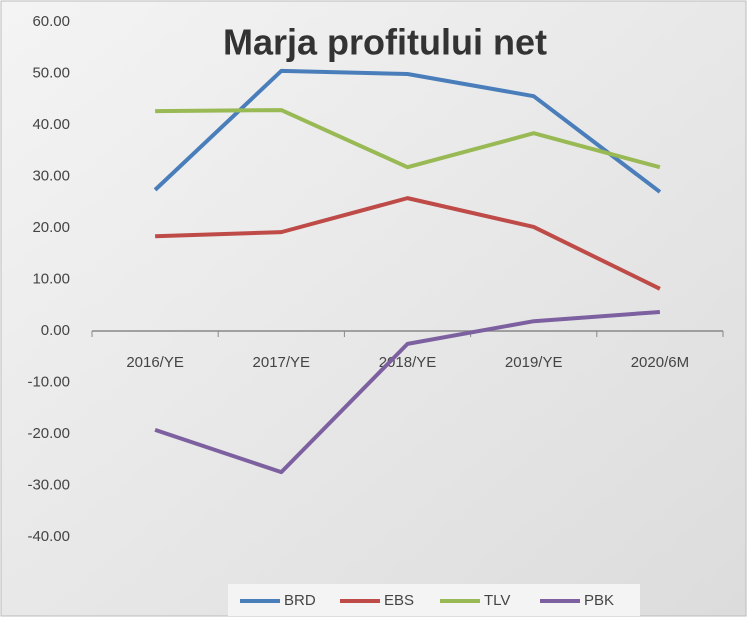 The width and height of the screenshot is (747, 617). I want to click on legend-label: PBK, so click(599, 600).